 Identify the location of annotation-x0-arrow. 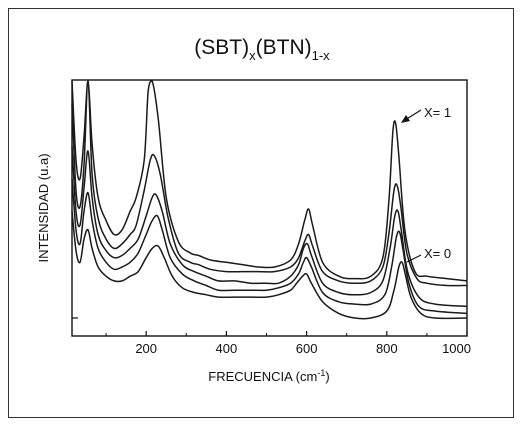
(414, 258).